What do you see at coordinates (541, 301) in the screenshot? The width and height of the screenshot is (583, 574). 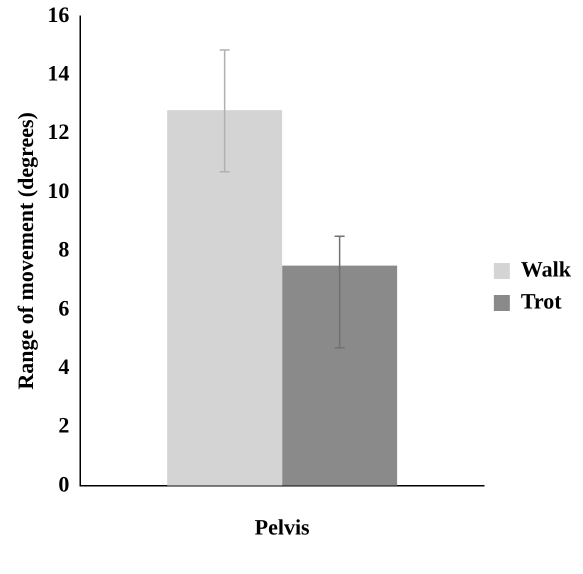 I see `legend-label: Trot` at bounding box center [541, 301].